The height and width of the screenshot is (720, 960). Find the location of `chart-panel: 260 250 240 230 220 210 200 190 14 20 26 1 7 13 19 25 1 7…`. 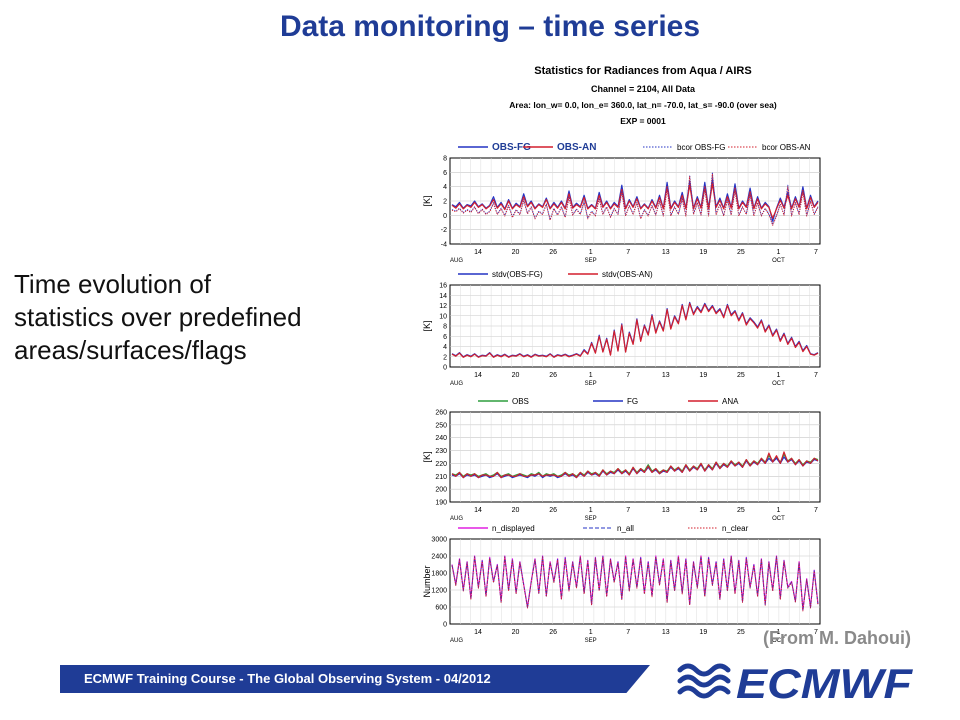

chart-panel: 260 250 240 230 220 210 200 190 14 20 26 1 7 13 19 25 1 7… is located at coordinates (621, 459).